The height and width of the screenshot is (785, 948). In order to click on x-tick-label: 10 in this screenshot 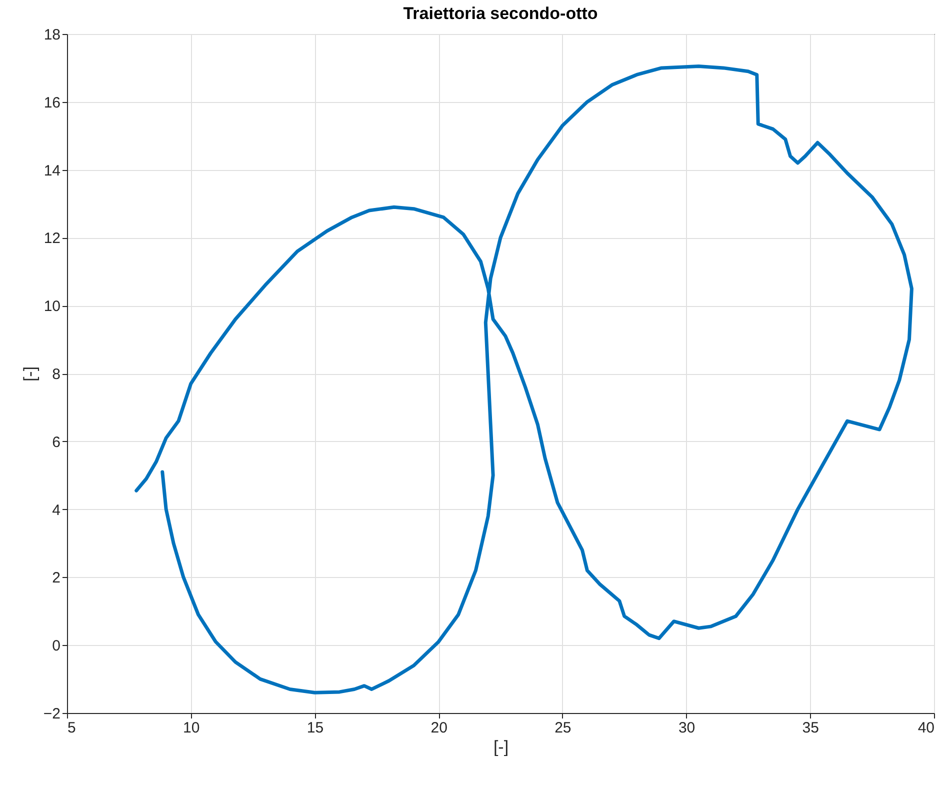, I will do `click(191, 728)`.